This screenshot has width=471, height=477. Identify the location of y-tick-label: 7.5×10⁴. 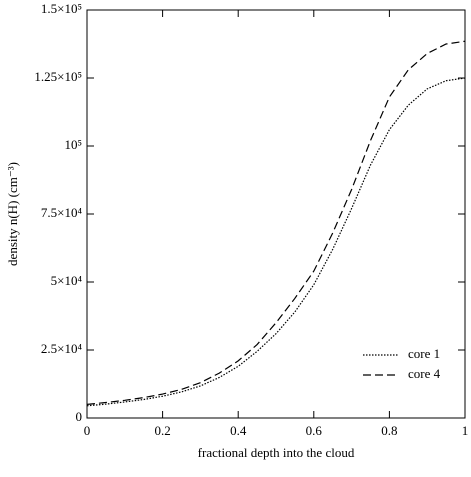
(62, 212).